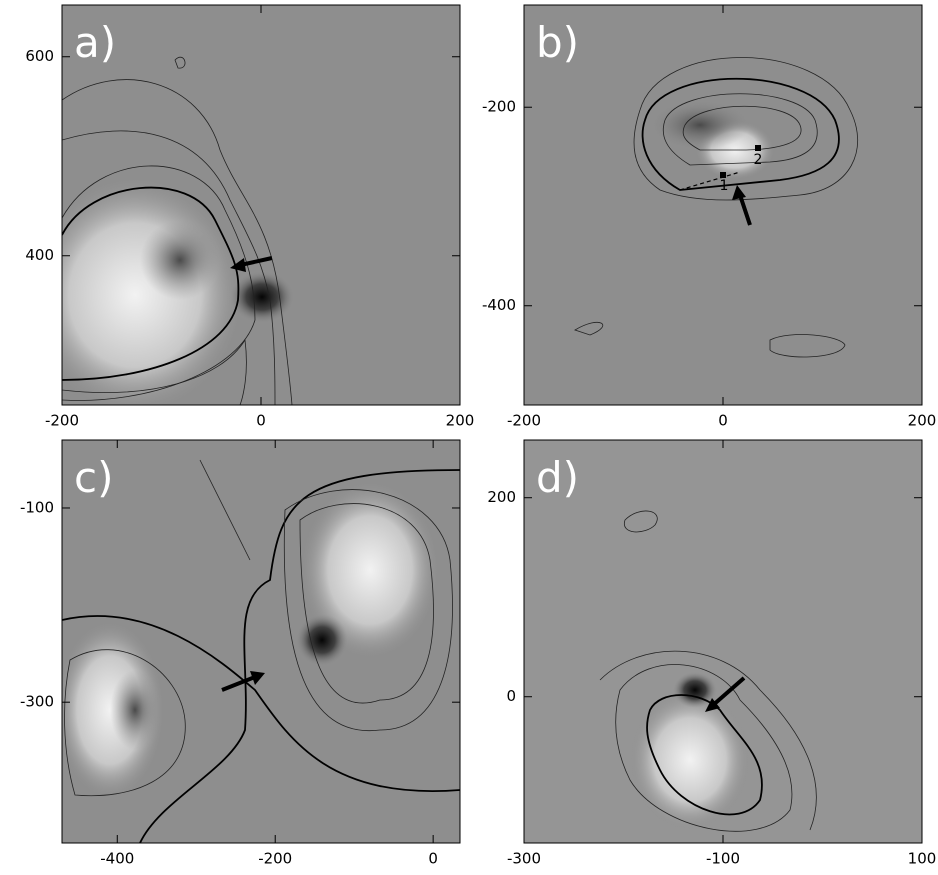  What do you see at coordinates (499, 305) in the screenshot?
I see `y-tick-label: -400` at bounding box center [499, 305].